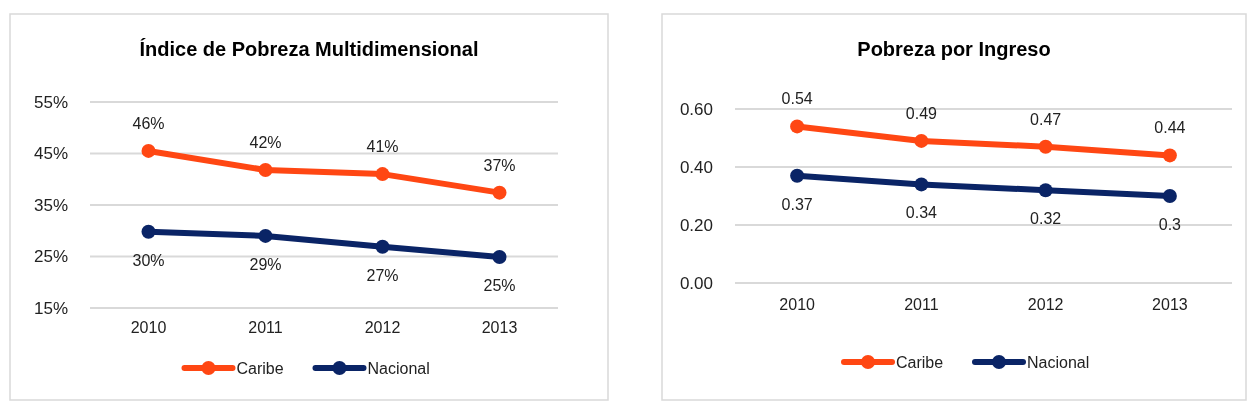 The width and height of the screenshot is (1248, 402). I want to click on chart-title: Índice de Pobreza Multidimensional, so click(309, 49).